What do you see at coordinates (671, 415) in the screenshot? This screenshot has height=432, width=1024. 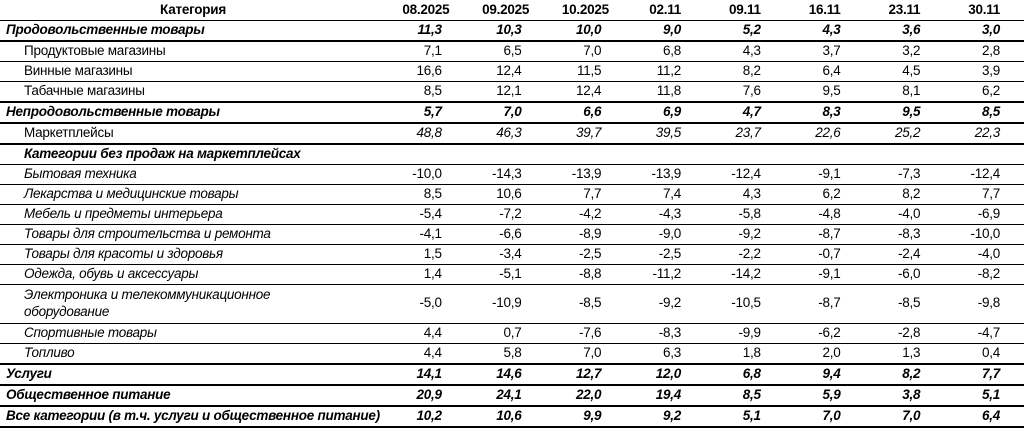 I see `cell-value: 9,2` at bounding box center [671, 415].